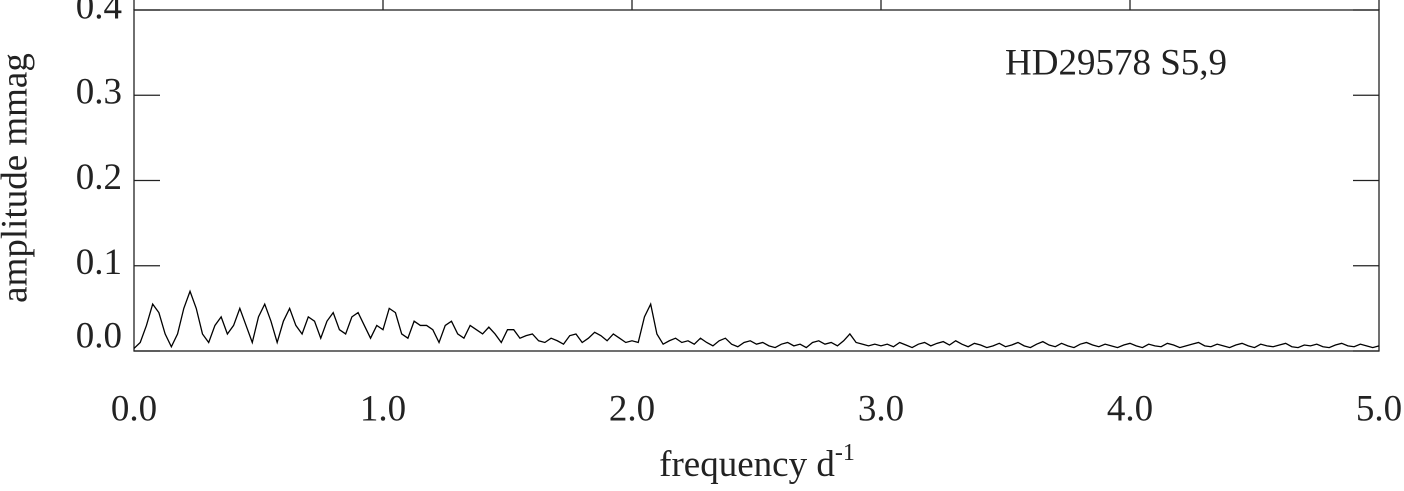 The image size is (1404, 491). I want to click on x-tick-label: 3.0, so click(881, 408).